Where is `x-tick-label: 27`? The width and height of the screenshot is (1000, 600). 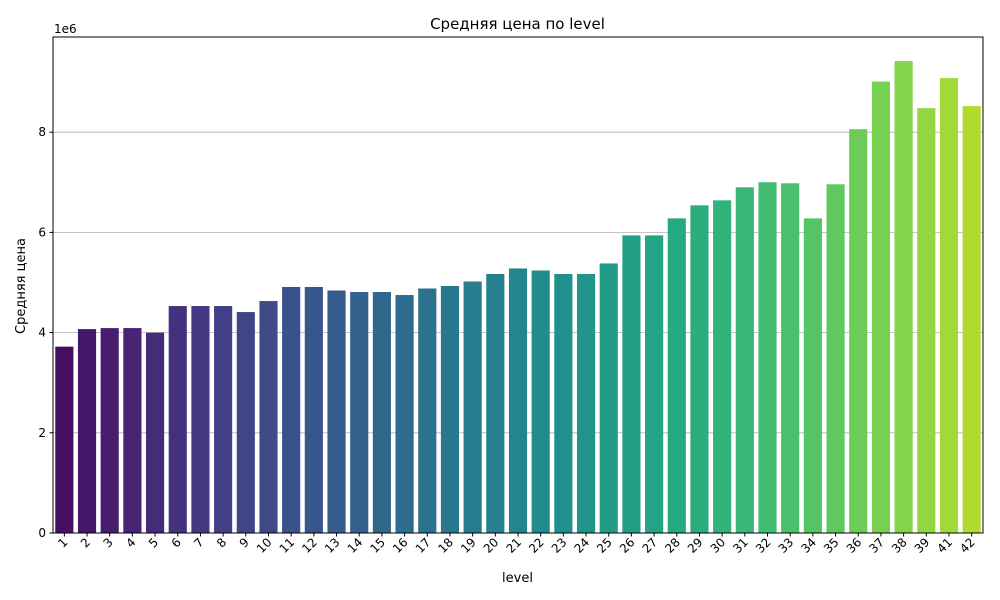 x-tick-label: 27 is located at coordinates (650, 545).